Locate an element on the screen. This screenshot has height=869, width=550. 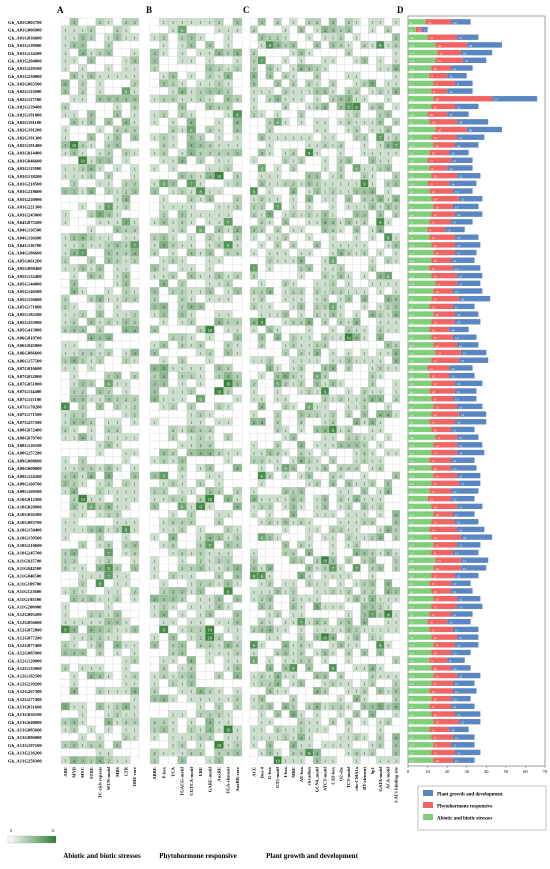
heatmap-cell-value: 6 is located at coordinates (164, 184).